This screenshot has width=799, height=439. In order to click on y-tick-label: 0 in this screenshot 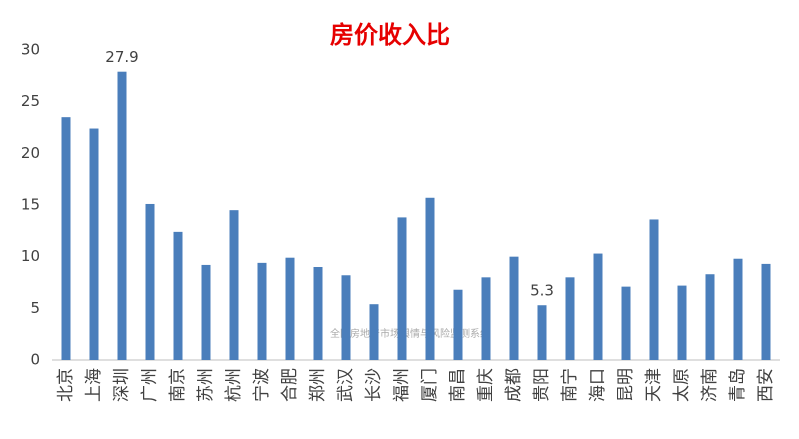, I will do `click(35, 360)`.